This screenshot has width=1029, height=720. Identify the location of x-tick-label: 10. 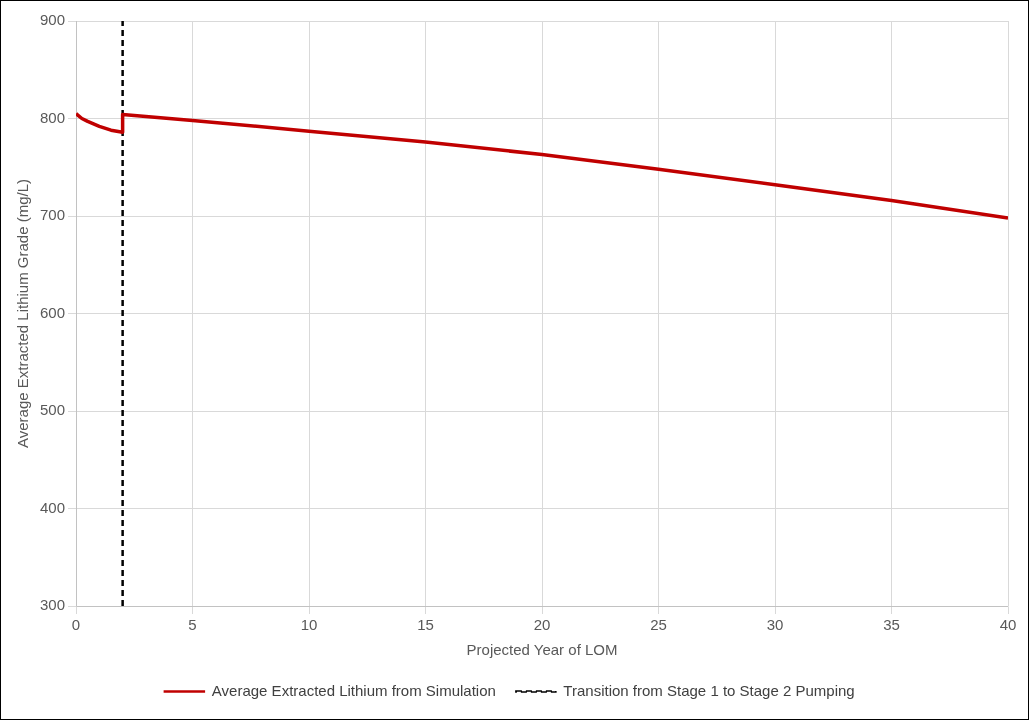
(309, 625).